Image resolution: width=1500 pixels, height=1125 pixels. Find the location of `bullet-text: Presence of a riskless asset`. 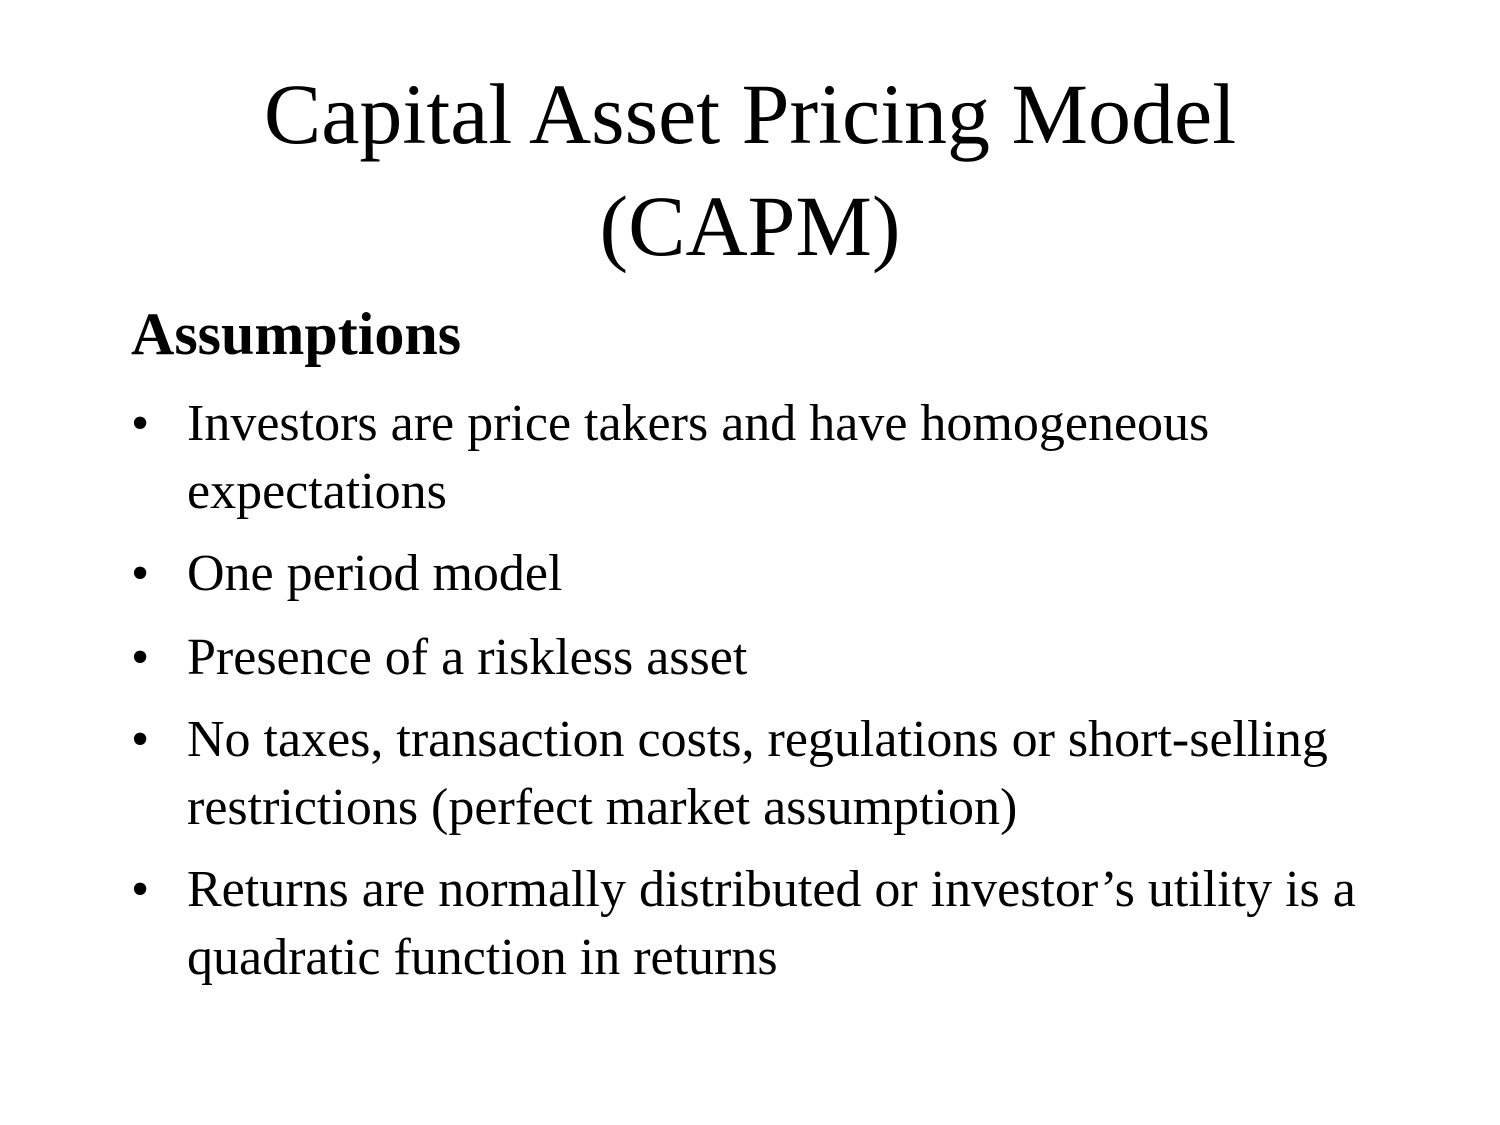

bullet-text: Presence of a riskless asset is located at coordinates (467, 657).